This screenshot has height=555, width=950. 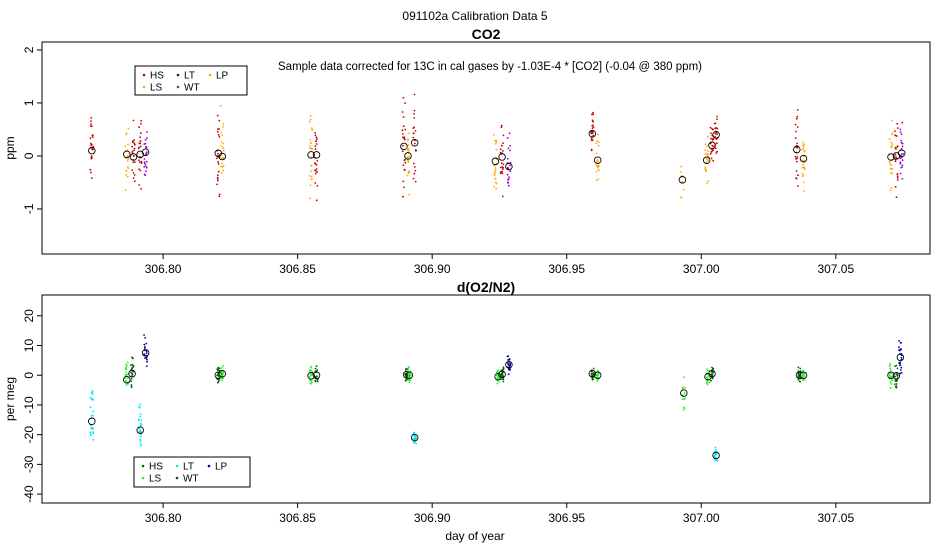 What do you see at coordinates (297, 269) in the screenshot?
I see `x-tick-label: 306.85` at bounding box center [297, 269].